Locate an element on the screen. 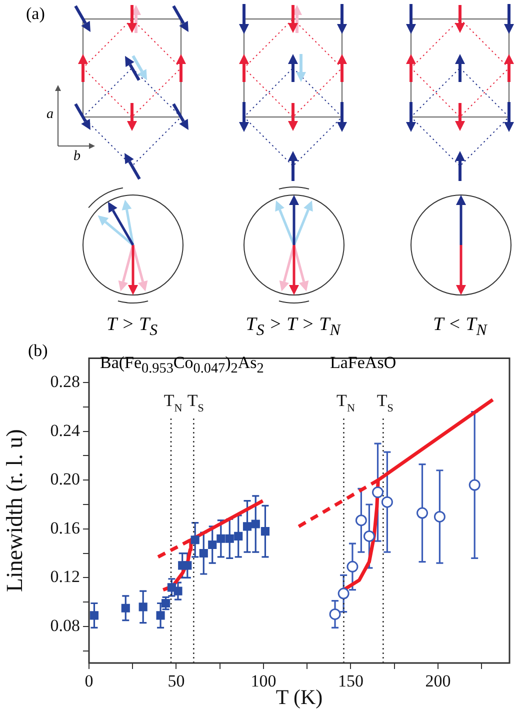 The height and width of the screenshot is (711, 516). text: (a) is located at coordinates (35, 14).